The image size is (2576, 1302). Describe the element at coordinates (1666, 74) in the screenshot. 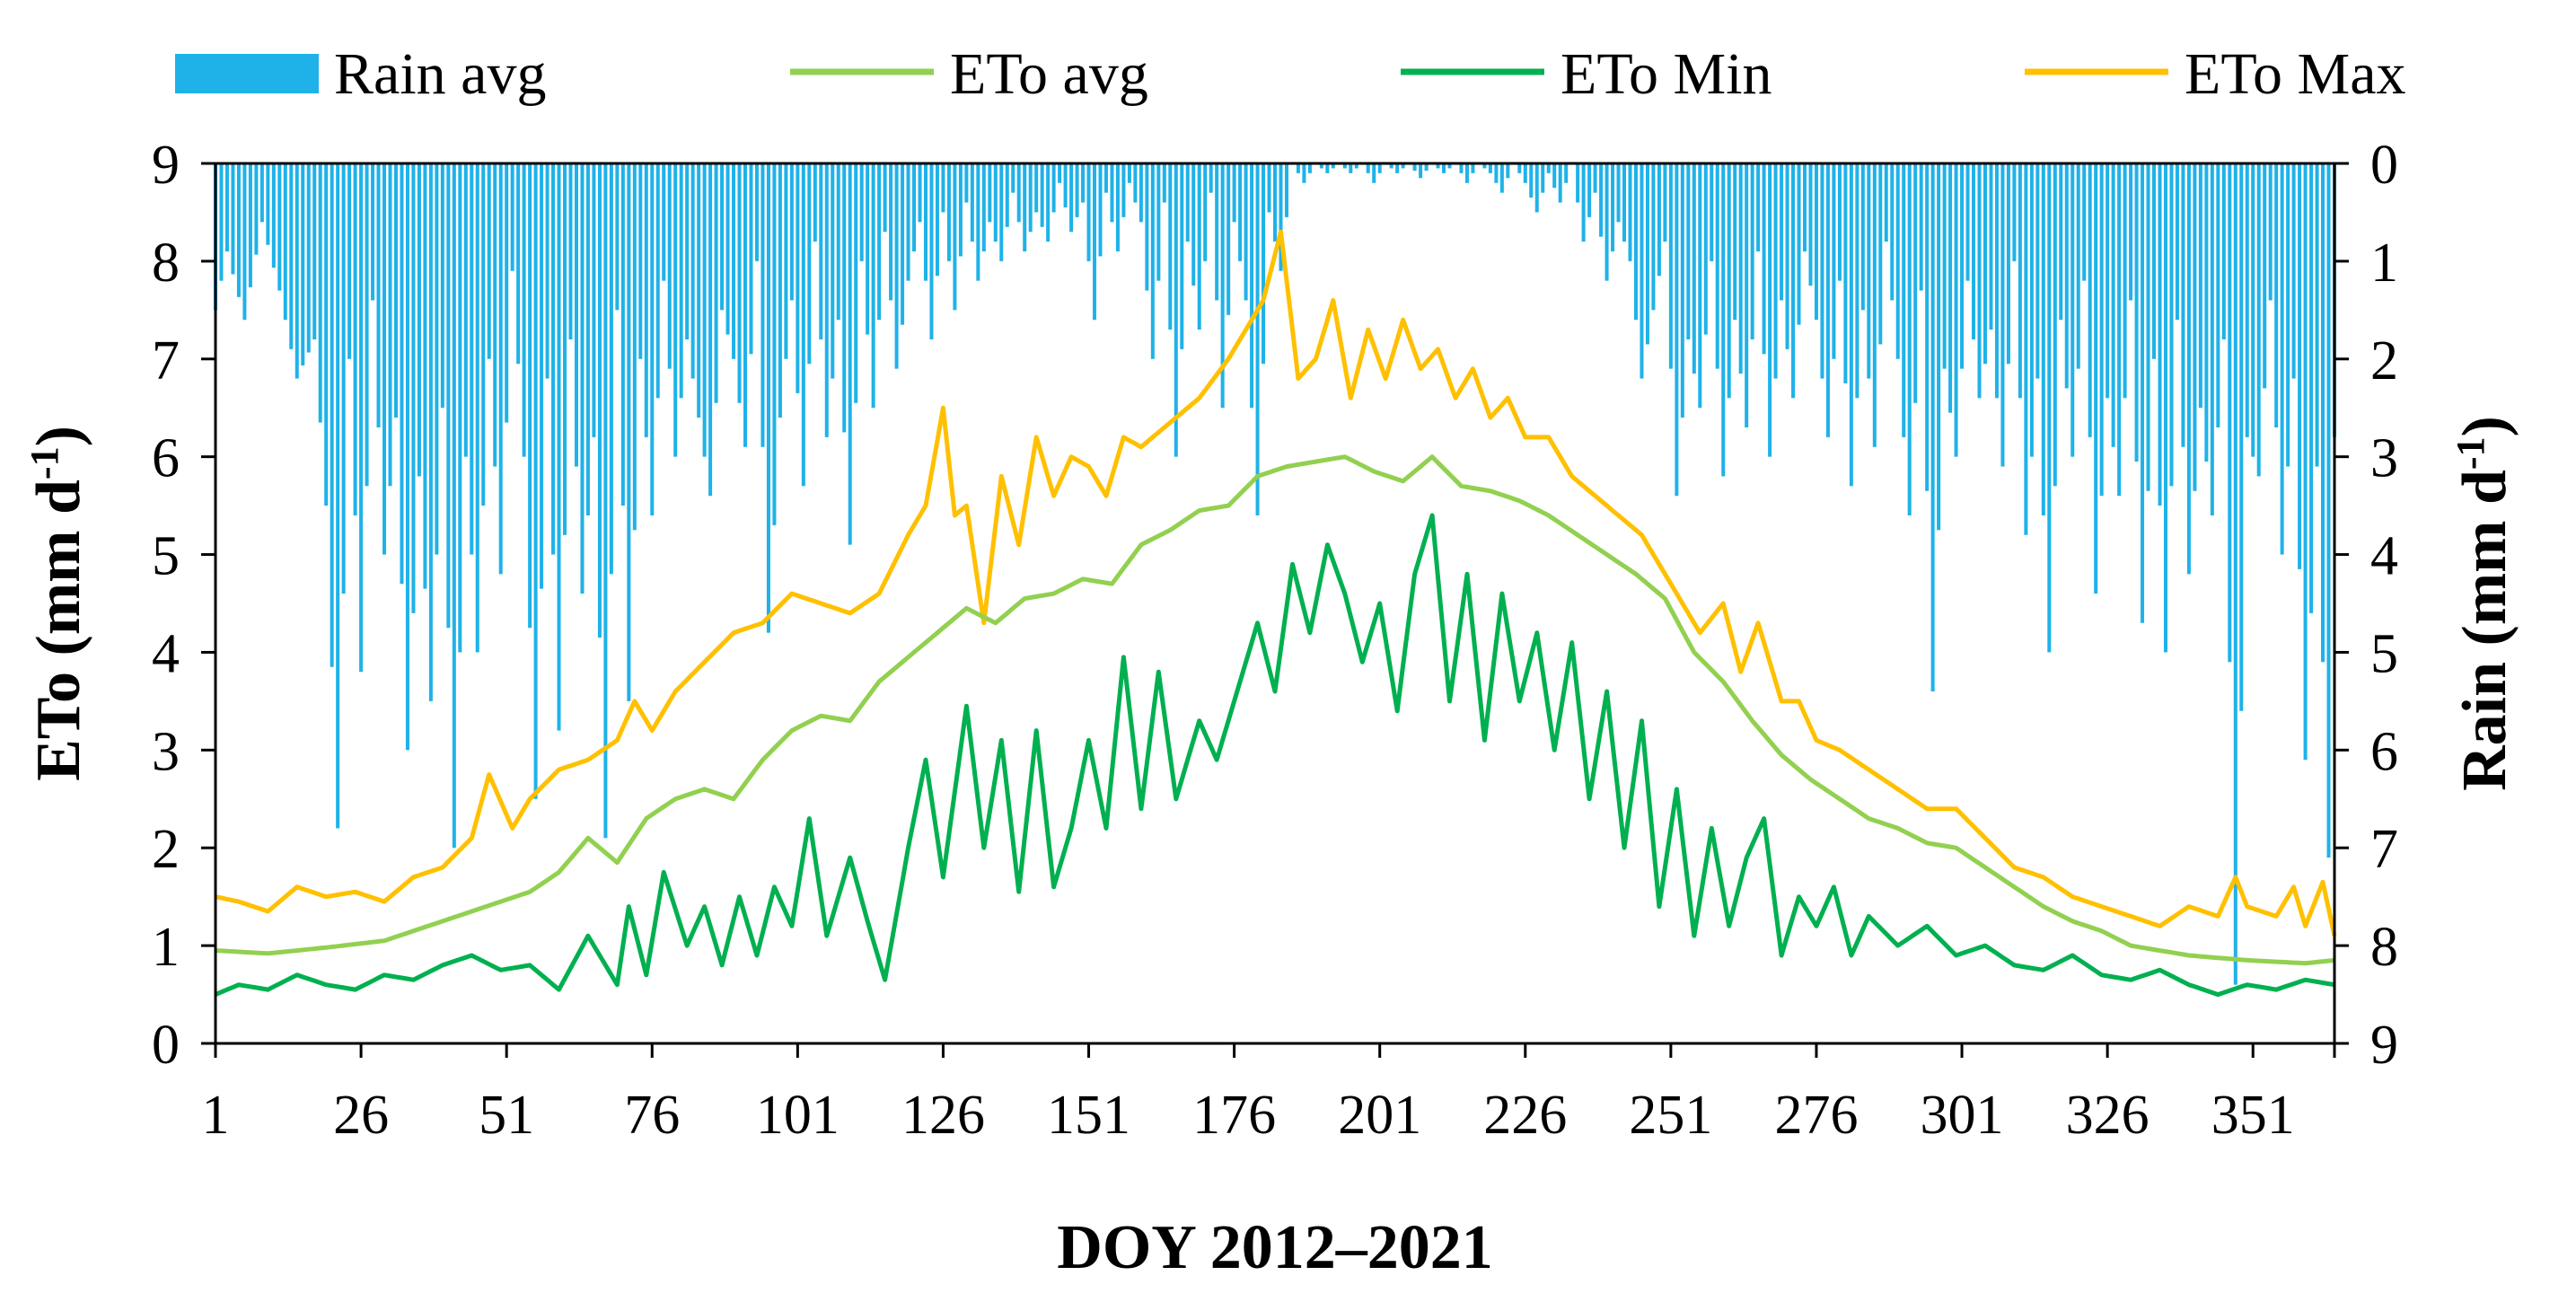

I see `legend-label-eto-min: ETo Min` at that location.